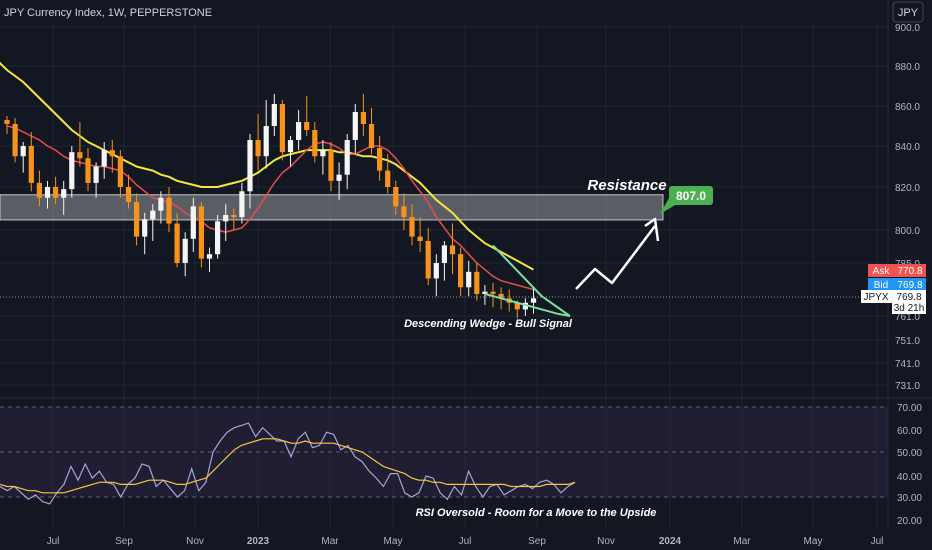  I want to click on symbol-label: JPYX, so click(875, 297).